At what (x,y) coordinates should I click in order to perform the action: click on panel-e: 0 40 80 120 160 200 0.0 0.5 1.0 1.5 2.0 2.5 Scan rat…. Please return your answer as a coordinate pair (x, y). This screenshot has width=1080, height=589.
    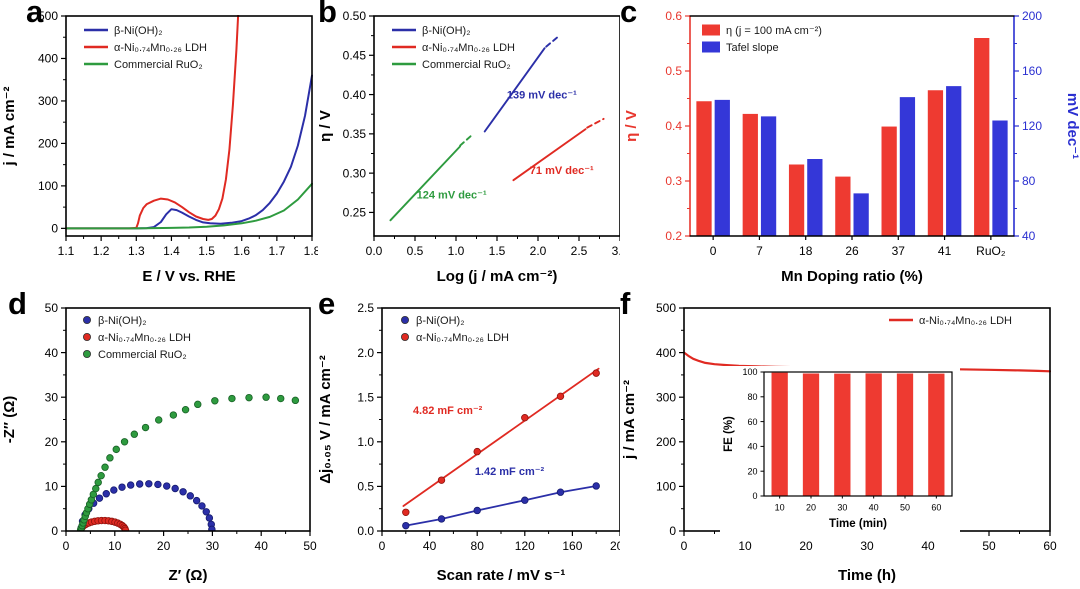
    Looking at the image, I should click on (474, 438).